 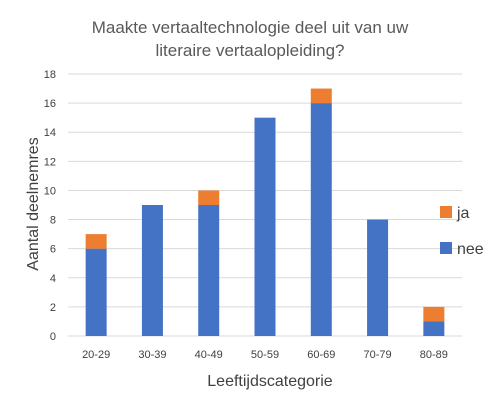 What do you see at coordinates (209, 355) in the screenshot?
I see `x-tick-label: 40-49` at bounding box center [209, 355].